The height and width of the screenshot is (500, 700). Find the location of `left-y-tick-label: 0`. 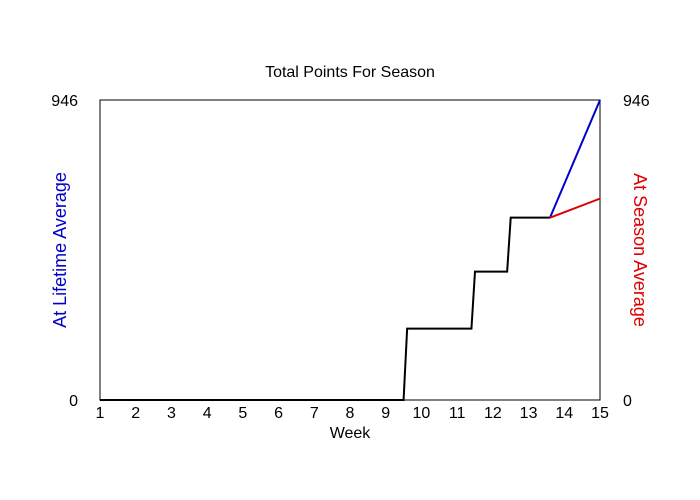

left-y-tick-label: 0 is located at coordinates (73, 401).